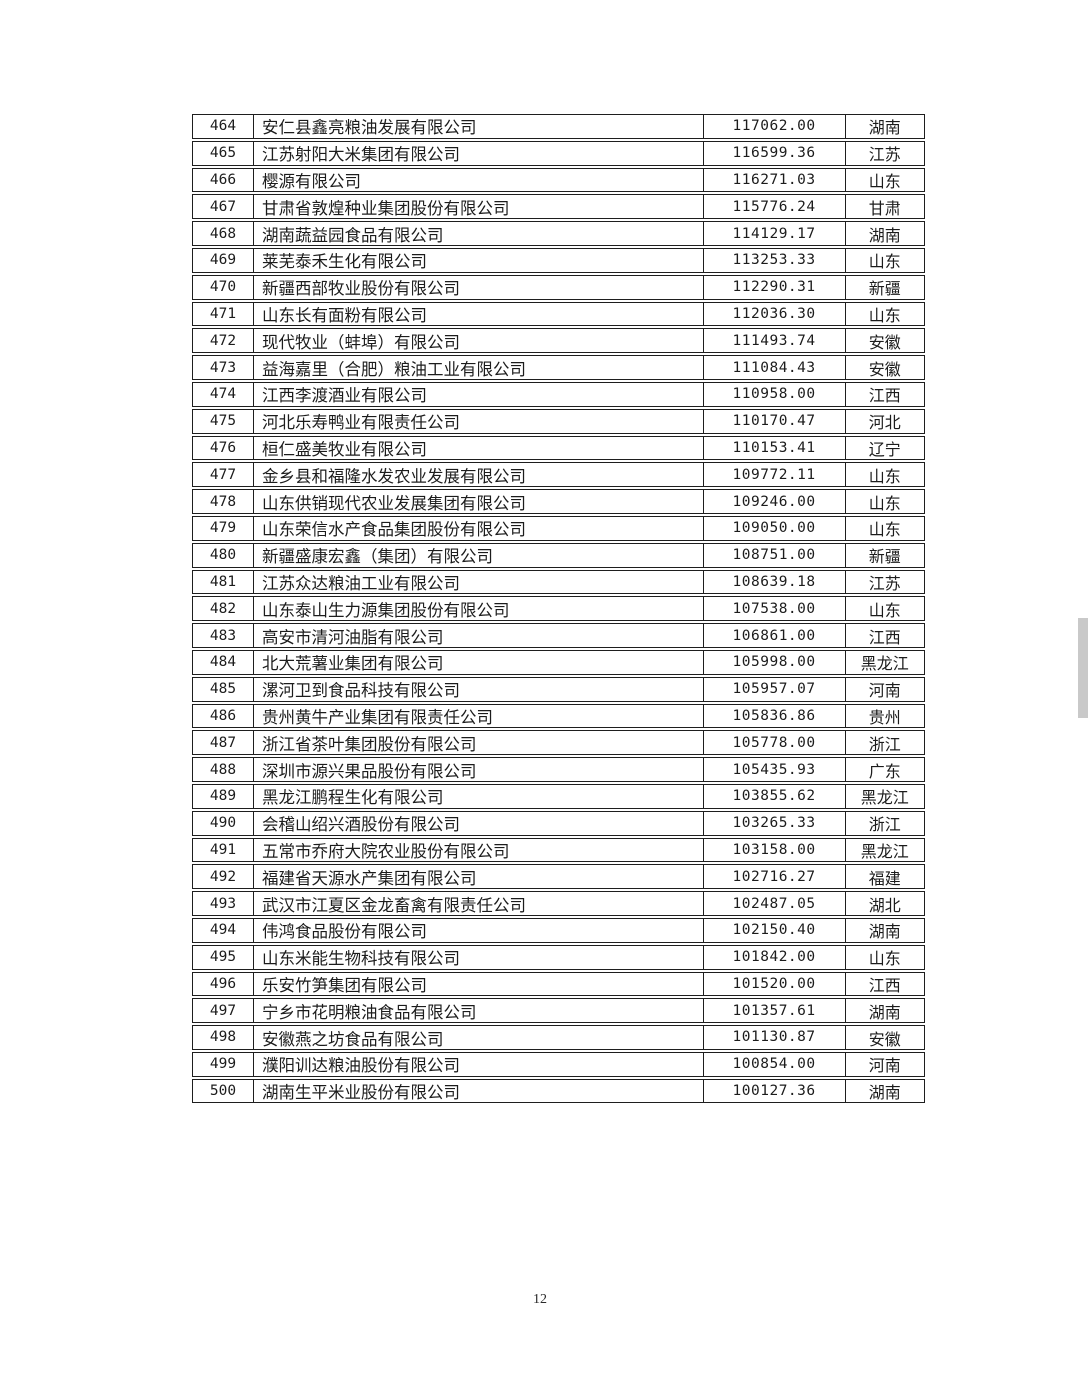 This screenshot has width=1088, height=1383. What do you see at coordinates (479, 180) in the screenshot?
I see `company-name-cell: 樱源有限公司` at bounding box center [479, 180].